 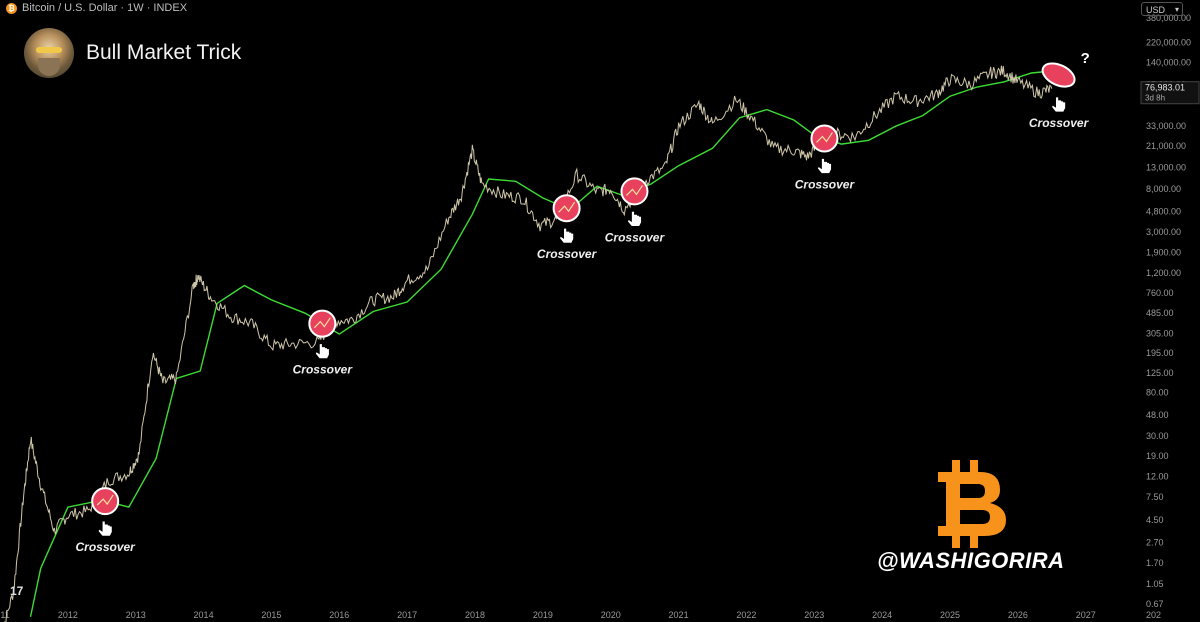 What do you see at coordinates (679, 615) in the screenshot?
I see `x-tick-label: 2021` at bounding box center [679, 615].